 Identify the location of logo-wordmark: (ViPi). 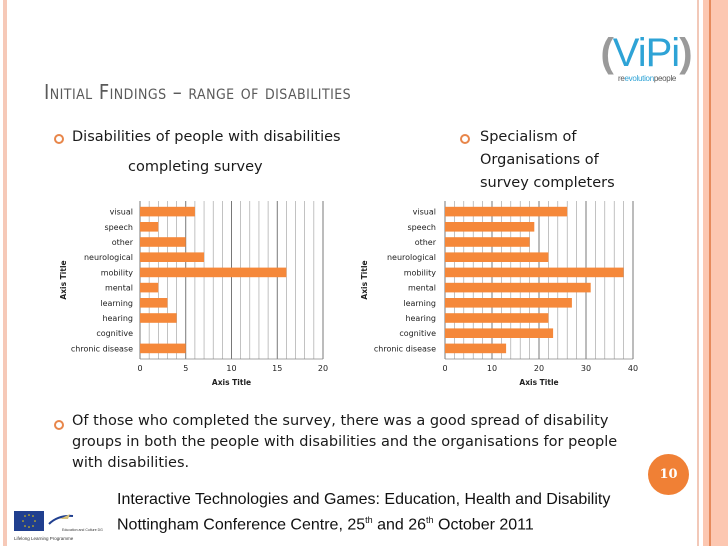
(646, 53).